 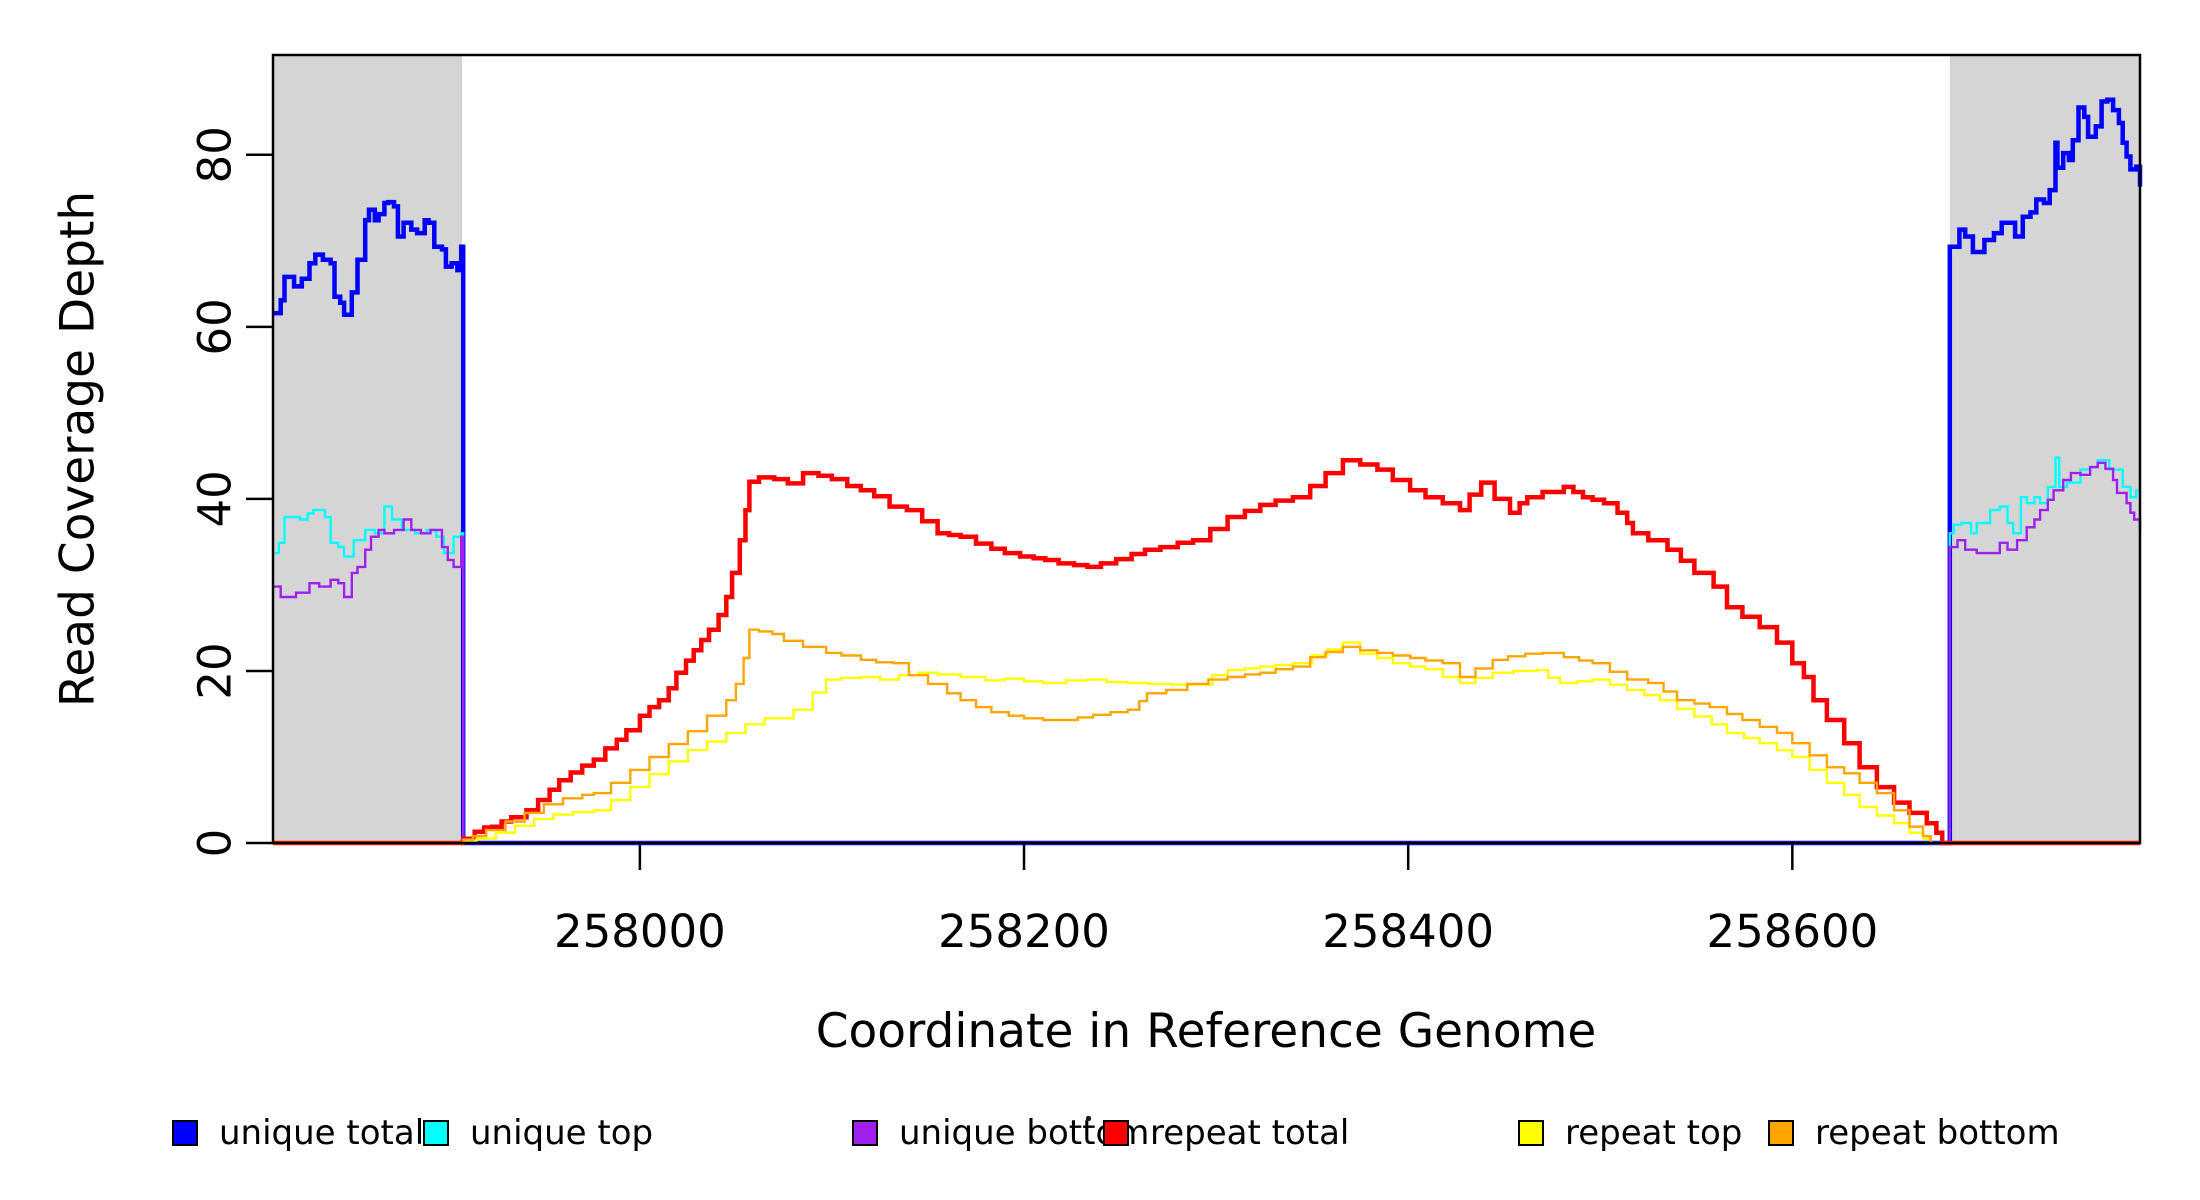 I want to click on series-repeat-top, so click(x=1206, y=743).